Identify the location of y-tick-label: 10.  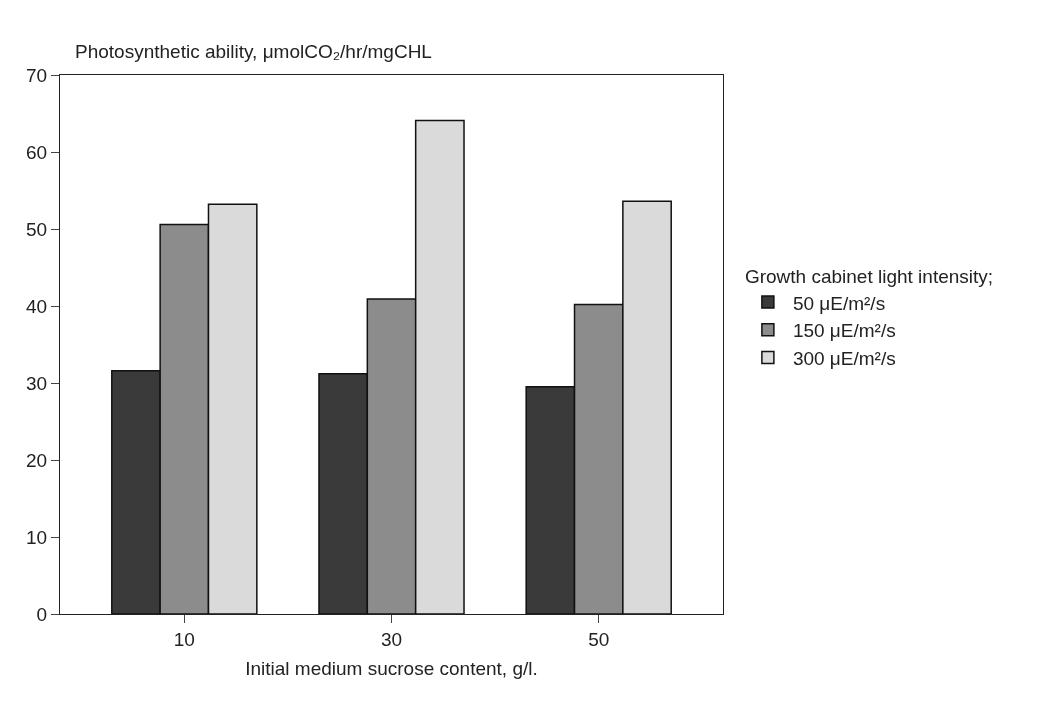
(37, 537).